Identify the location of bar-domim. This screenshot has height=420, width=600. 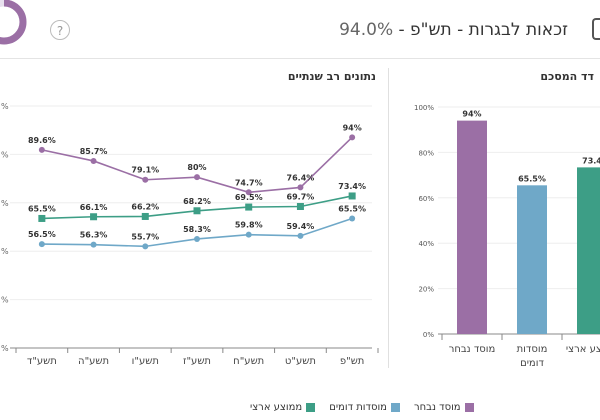
(532, 259).